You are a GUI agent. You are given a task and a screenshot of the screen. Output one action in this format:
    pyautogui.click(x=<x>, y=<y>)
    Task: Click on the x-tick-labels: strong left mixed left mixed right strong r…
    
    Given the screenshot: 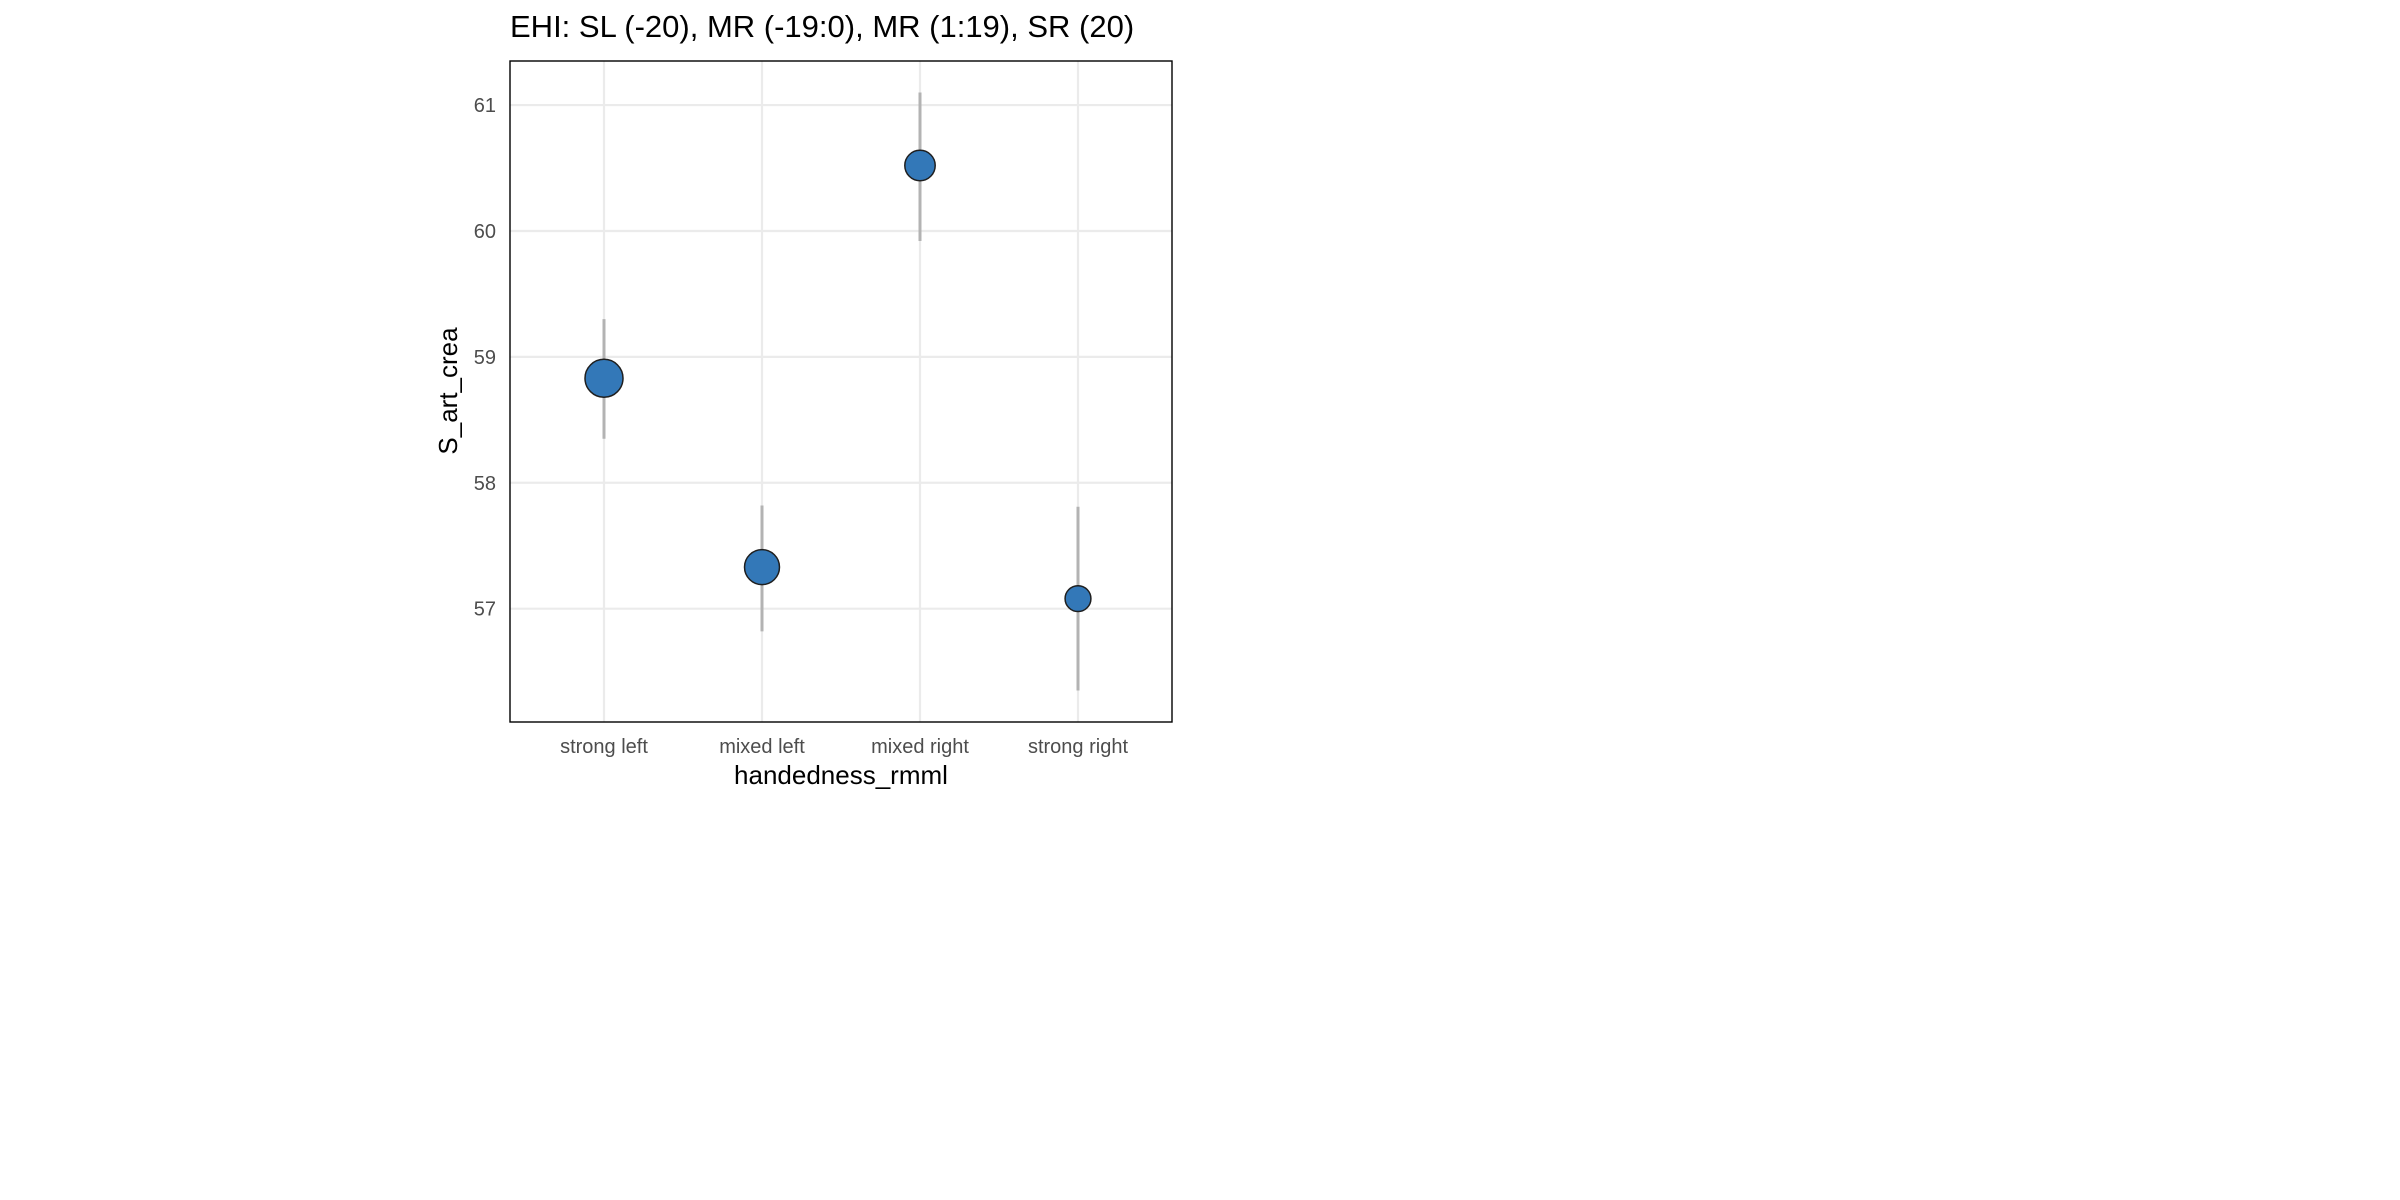 What is the action you would take?
    pyautogui.click(x=844, y=747)
    